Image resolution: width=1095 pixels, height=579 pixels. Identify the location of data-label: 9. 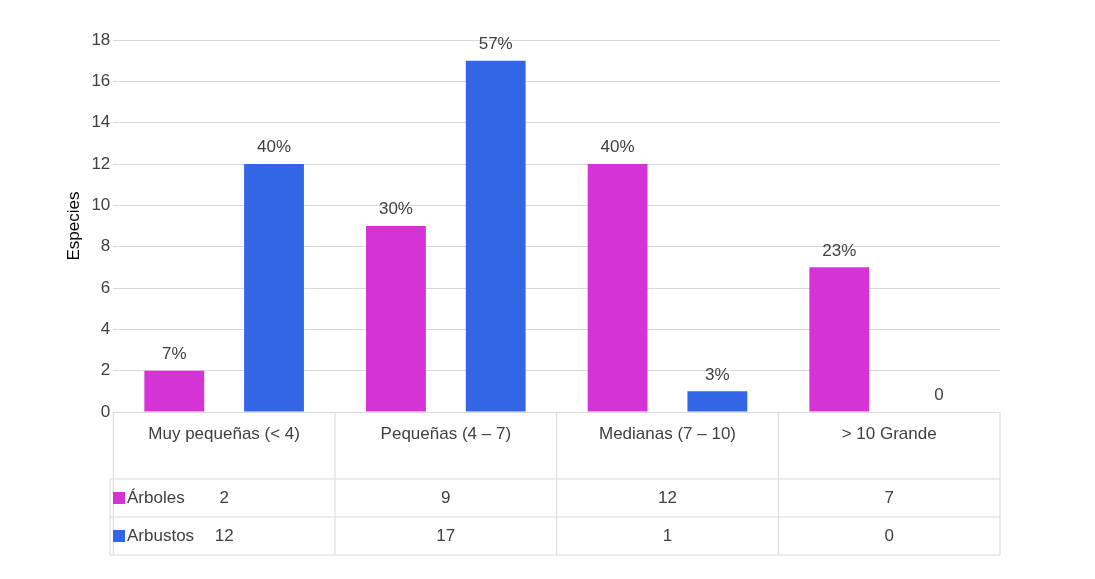
(446, 497).